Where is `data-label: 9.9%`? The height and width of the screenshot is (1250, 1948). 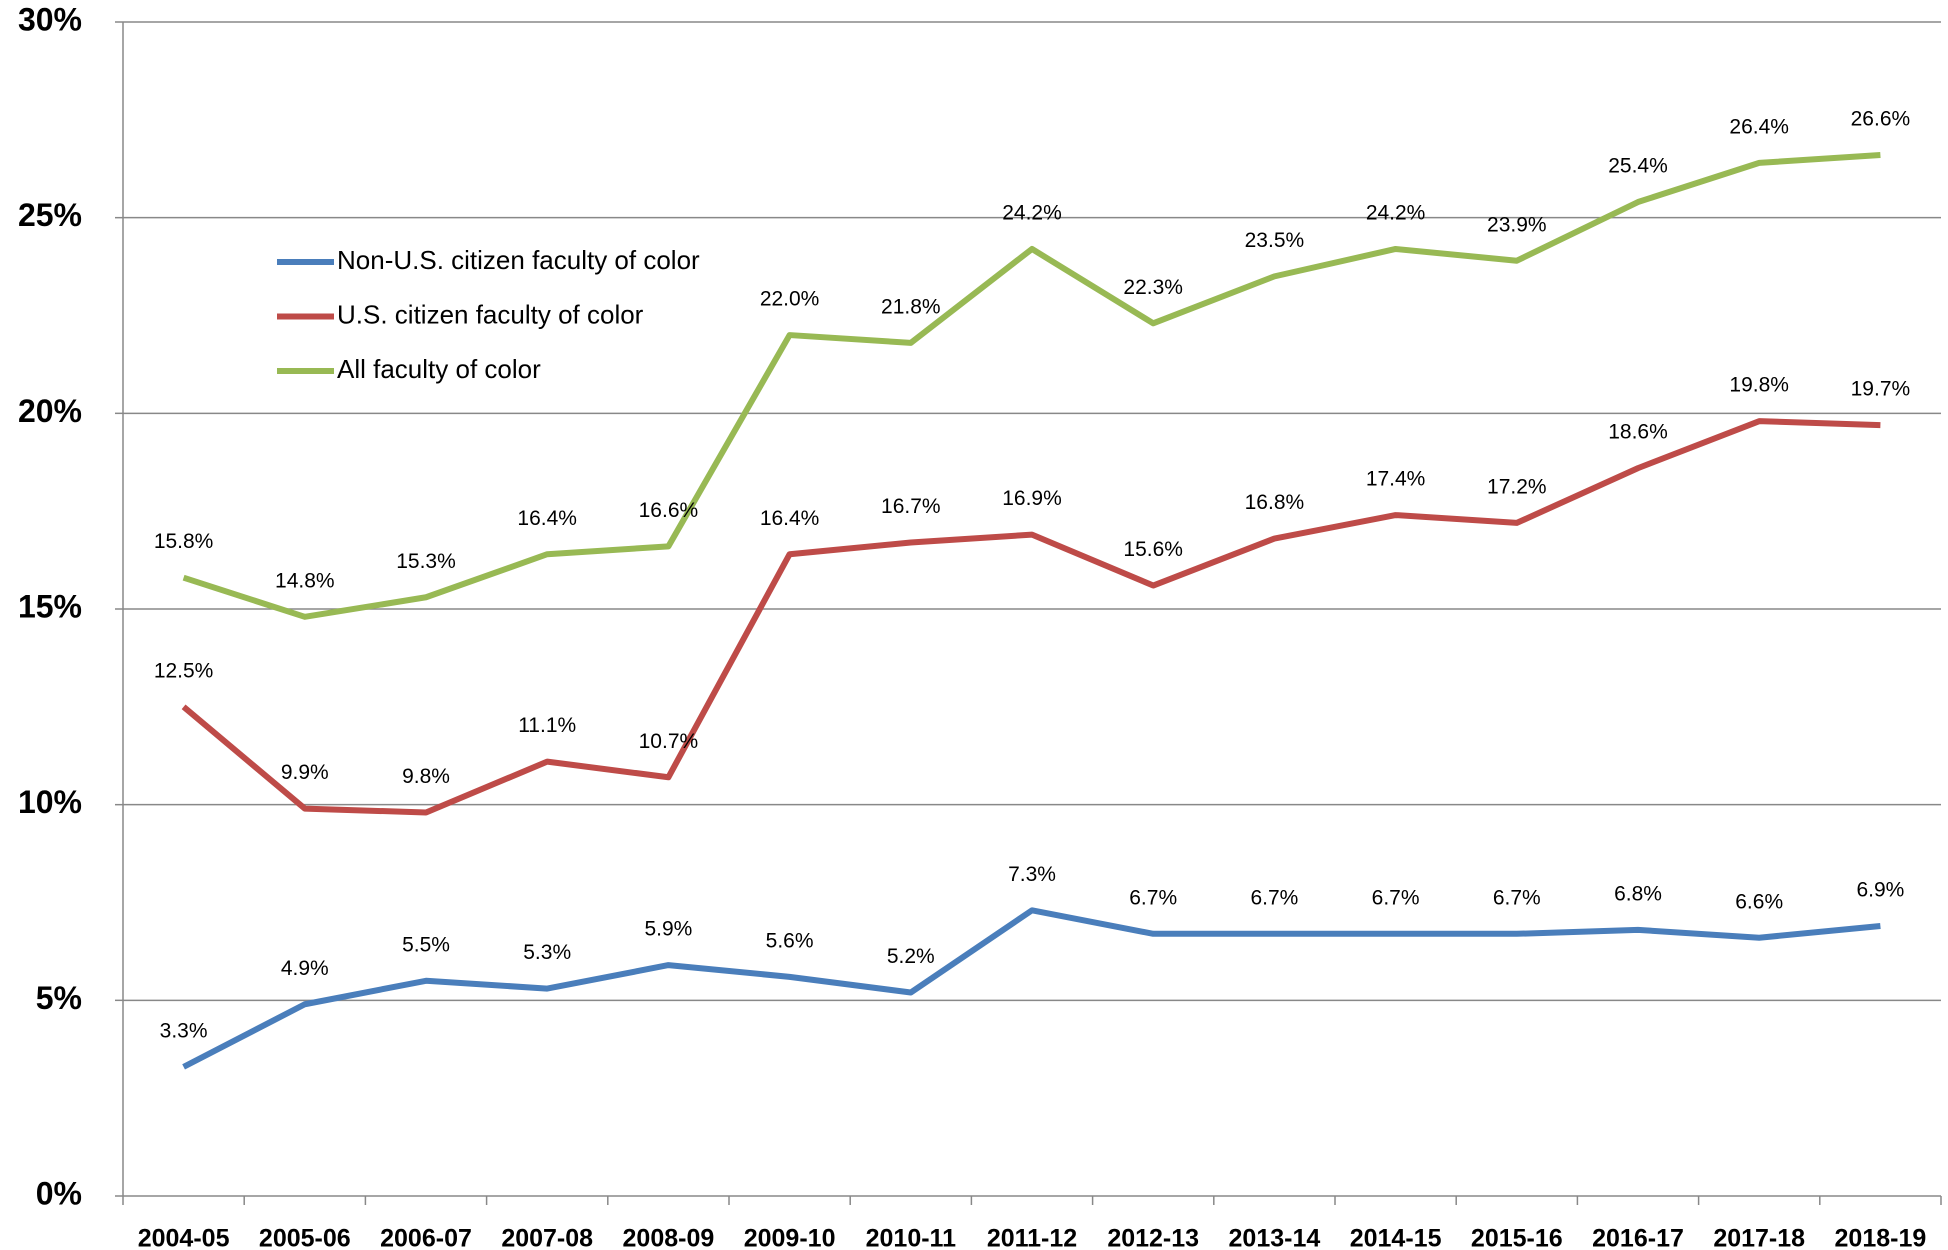 data-label: 9.9% is located at coordinates (305, 772).